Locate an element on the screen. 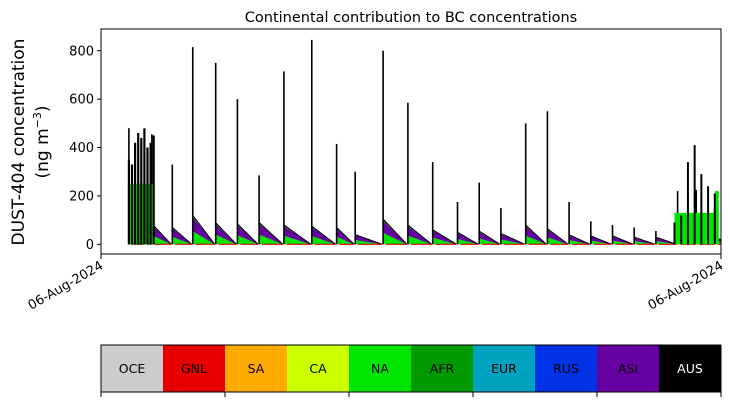 This screenshot has height=406, width=730. legend-label-sa: SA is located at coordinates (256, 368).